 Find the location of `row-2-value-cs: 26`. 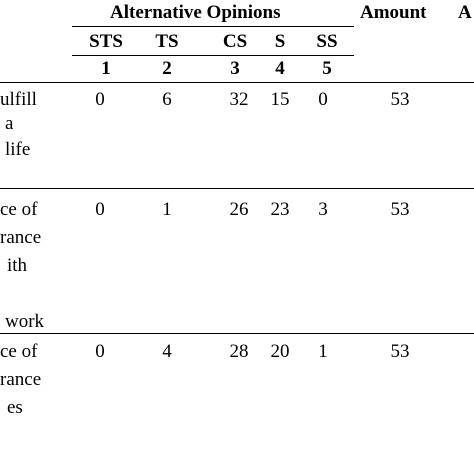

row-2-value-cs: 26 is located at coordinates (239, 209).